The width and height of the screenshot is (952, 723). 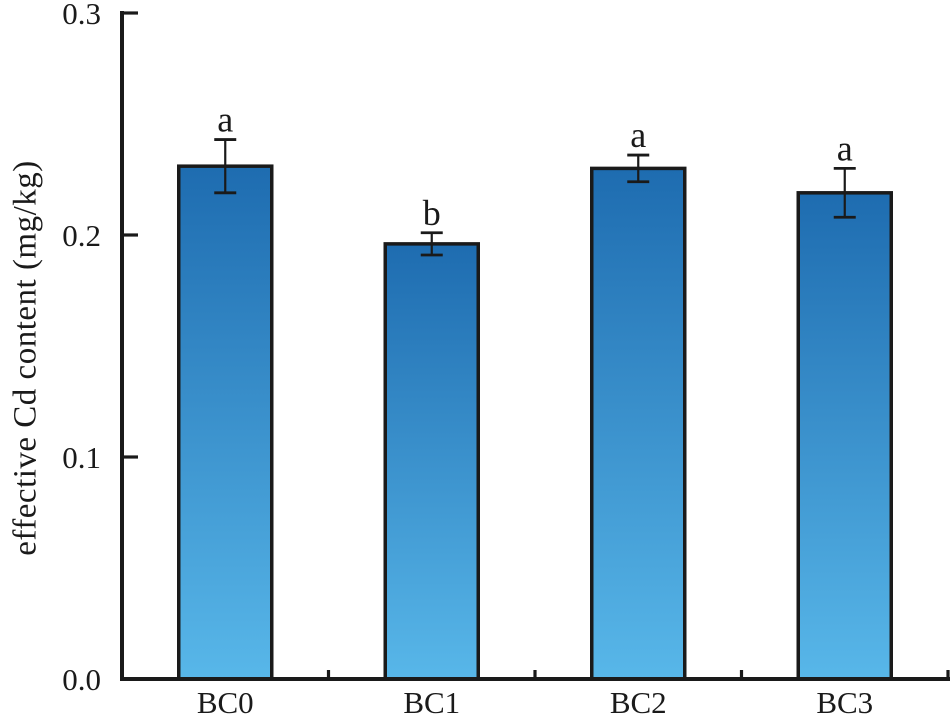 I want to click on bar-bc0, so click(x=225, y=422).